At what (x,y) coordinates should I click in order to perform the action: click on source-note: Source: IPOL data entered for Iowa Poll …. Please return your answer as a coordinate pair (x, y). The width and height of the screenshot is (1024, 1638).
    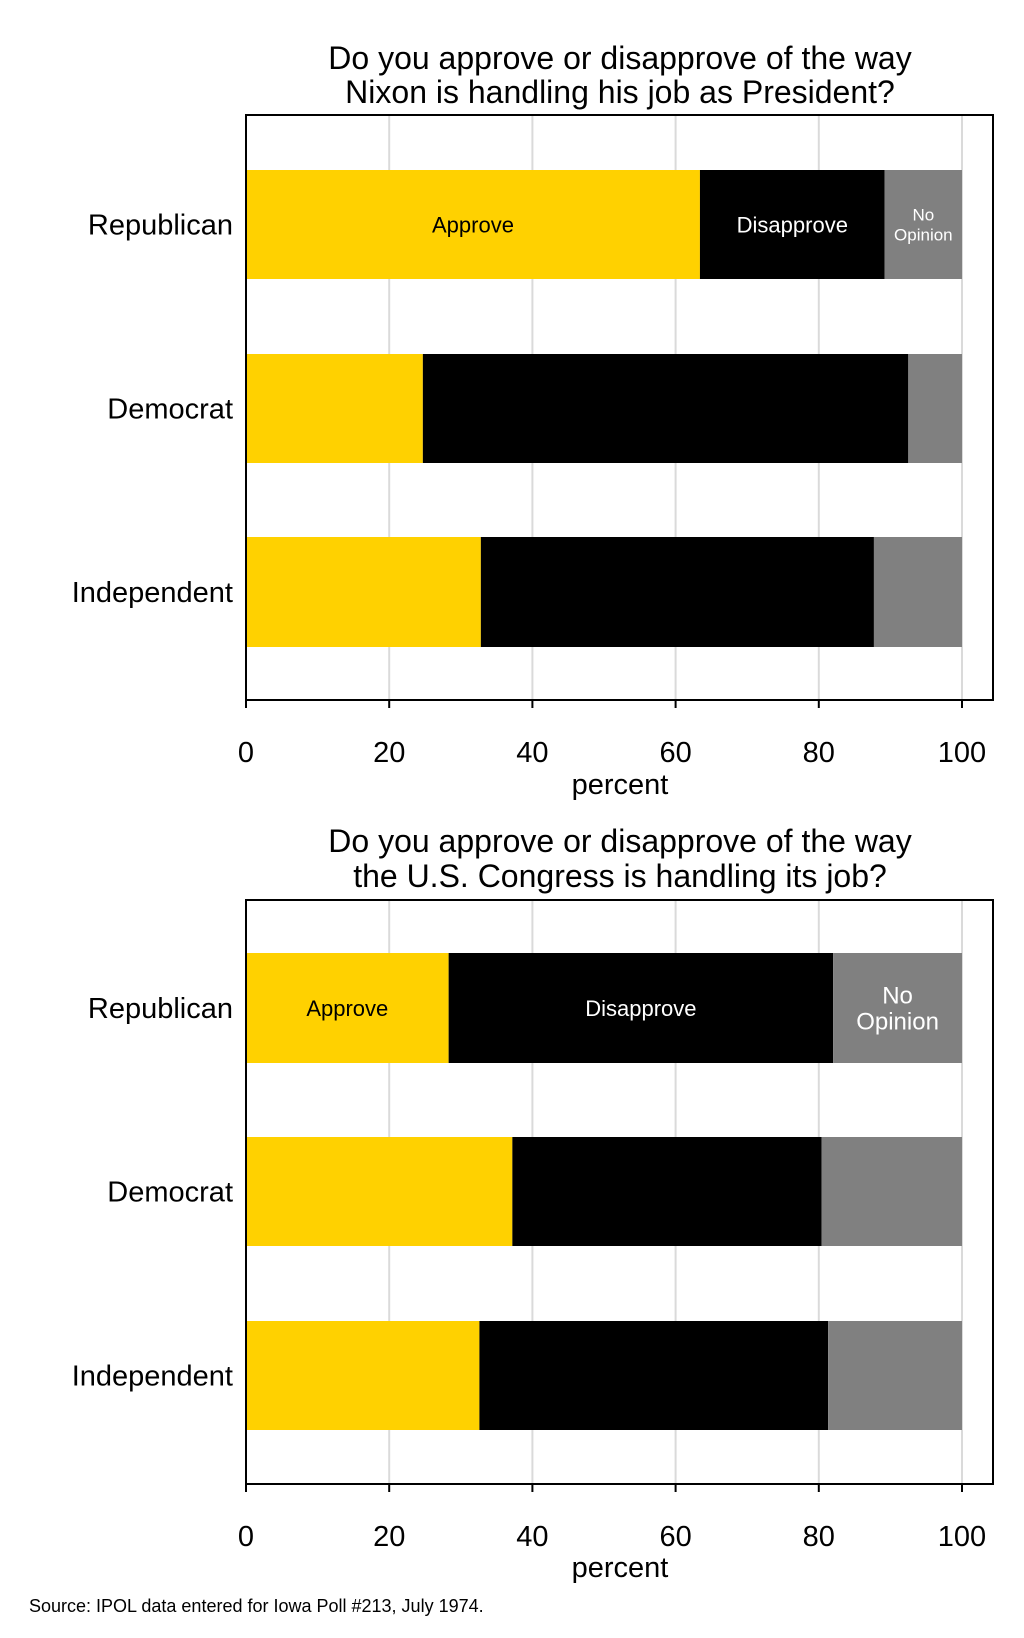
    Looking at the image, I should click on (256, 1606).